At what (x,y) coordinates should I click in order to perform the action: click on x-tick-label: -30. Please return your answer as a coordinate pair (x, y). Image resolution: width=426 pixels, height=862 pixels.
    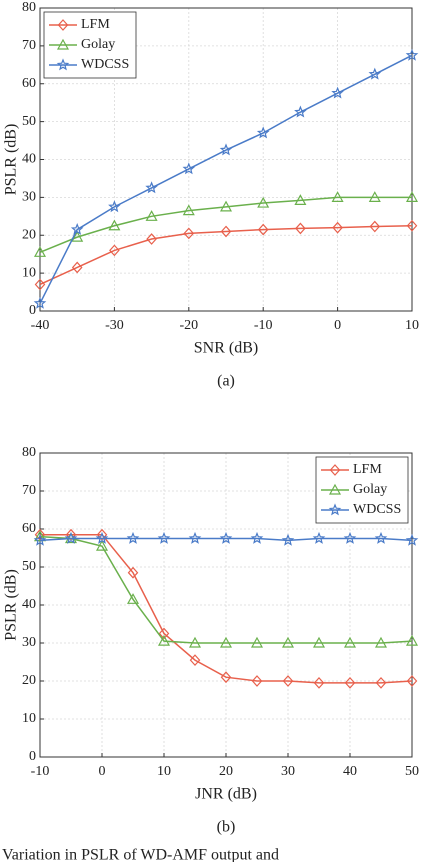
    Looking at the image, I should click on (114, 325).